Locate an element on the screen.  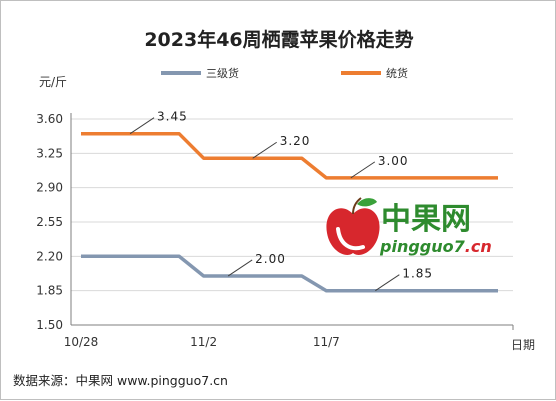
y-axis-label: 元/斤 is located at coordinates (53, 82).